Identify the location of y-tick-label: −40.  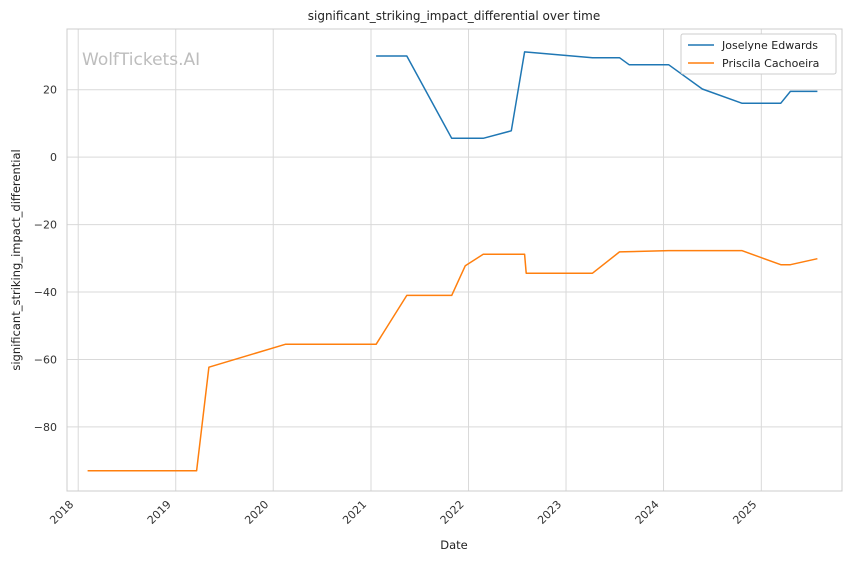
(45, 292).